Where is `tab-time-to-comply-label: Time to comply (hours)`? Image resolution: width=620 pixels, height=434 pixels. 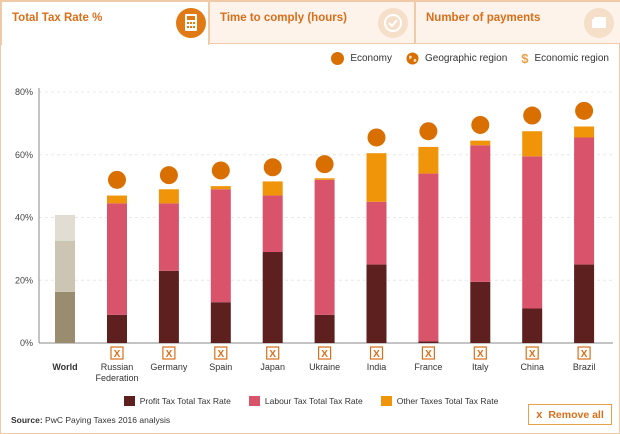
tab-time-to-comply-label: Time to comply (hours) is located at coordinates (283, 18).